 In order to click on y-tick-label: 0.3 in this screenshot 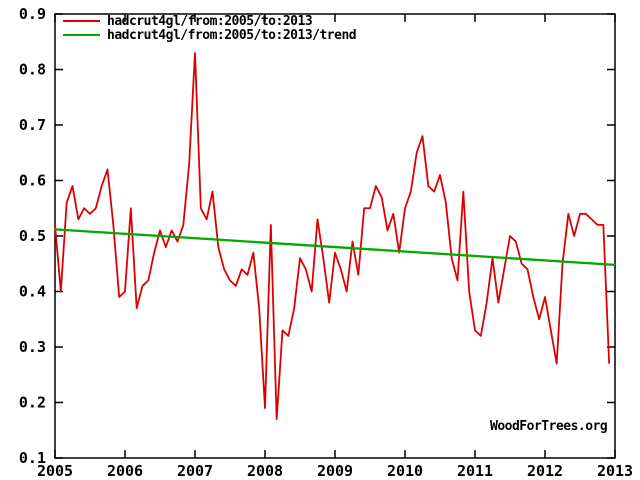, I will do `click(32, 347)`.